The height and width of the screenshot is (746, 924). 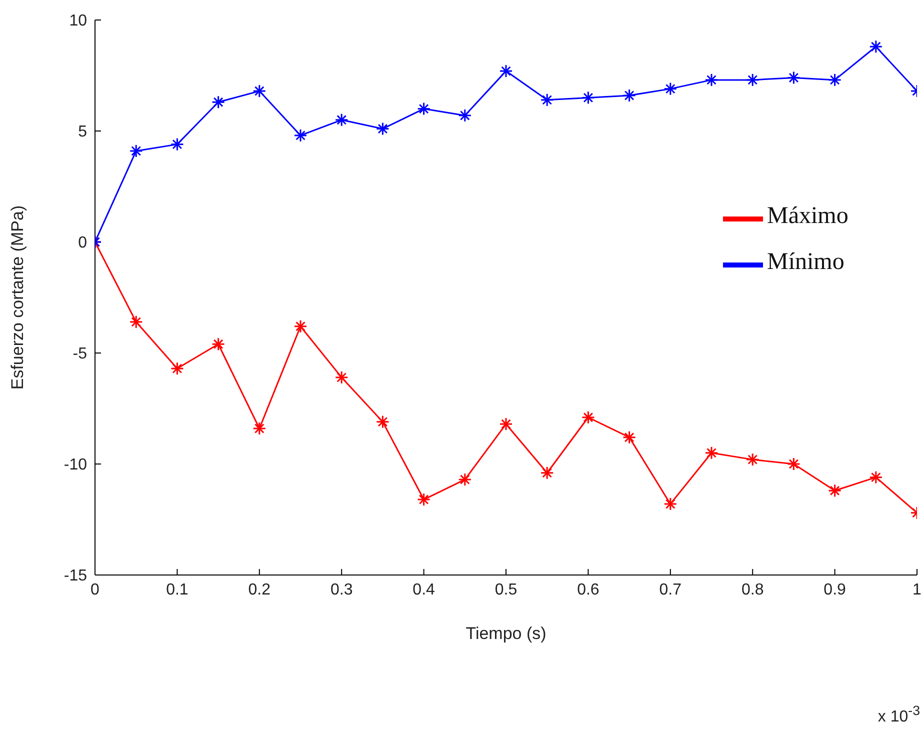 I want to click on y-tick-label: -10, so click(x=76, y=465).